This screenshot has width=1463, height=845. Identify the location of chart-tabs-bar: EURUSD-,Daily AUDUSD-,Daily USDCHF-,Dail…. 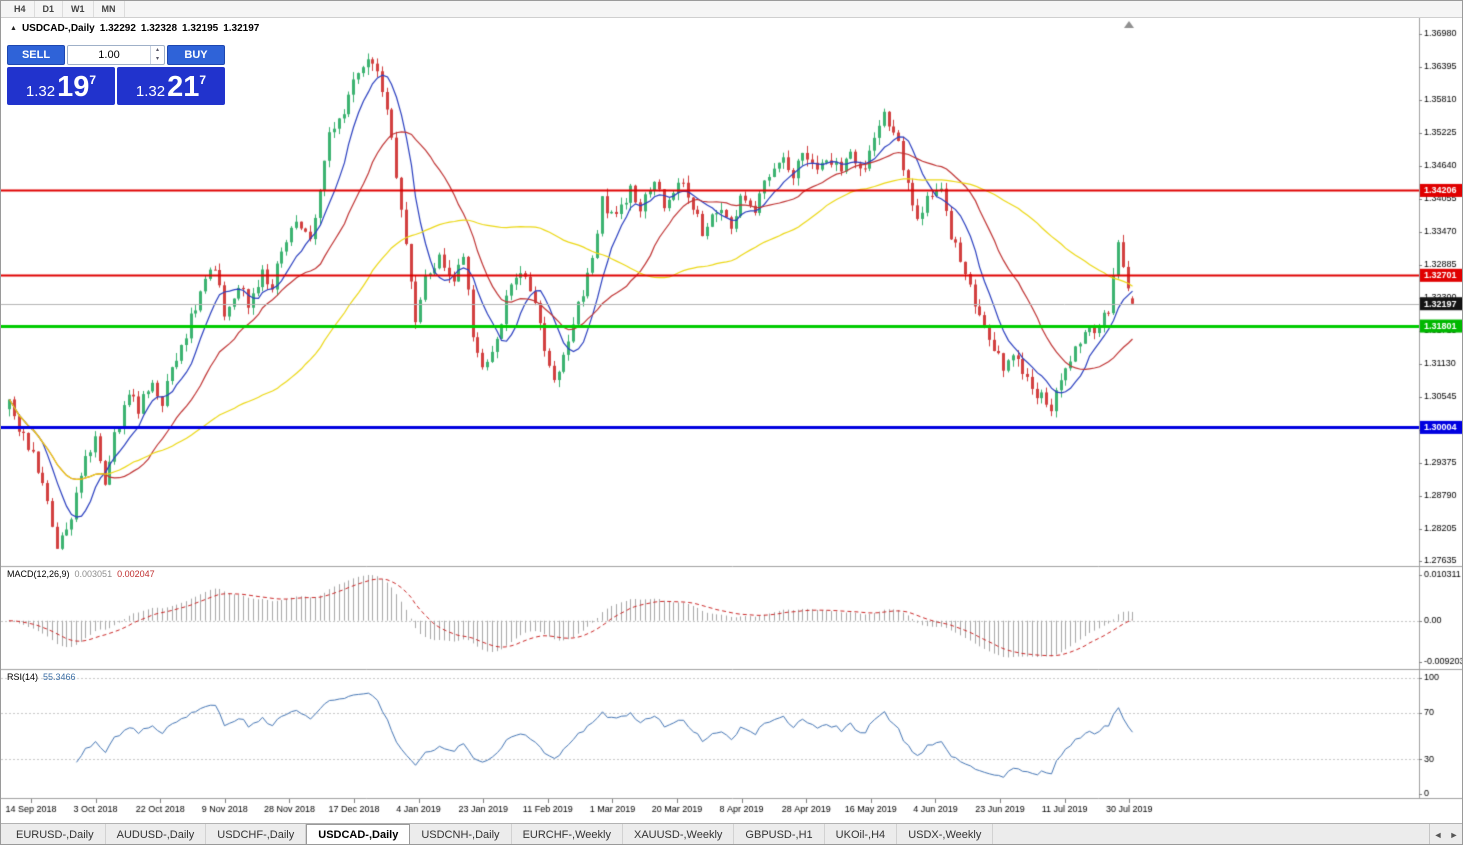
(731, 833).